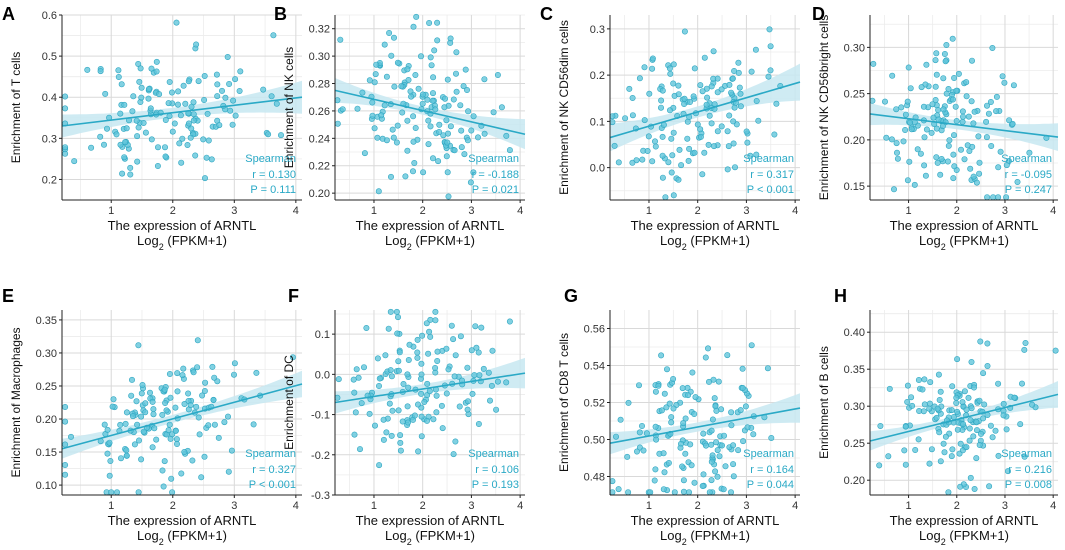 This screenshot has width=1065, height=550. What do you see at coordinates (471, 506) in the screenshot?
I see `x-tick-label: 3` at bounding box center [471, 506].